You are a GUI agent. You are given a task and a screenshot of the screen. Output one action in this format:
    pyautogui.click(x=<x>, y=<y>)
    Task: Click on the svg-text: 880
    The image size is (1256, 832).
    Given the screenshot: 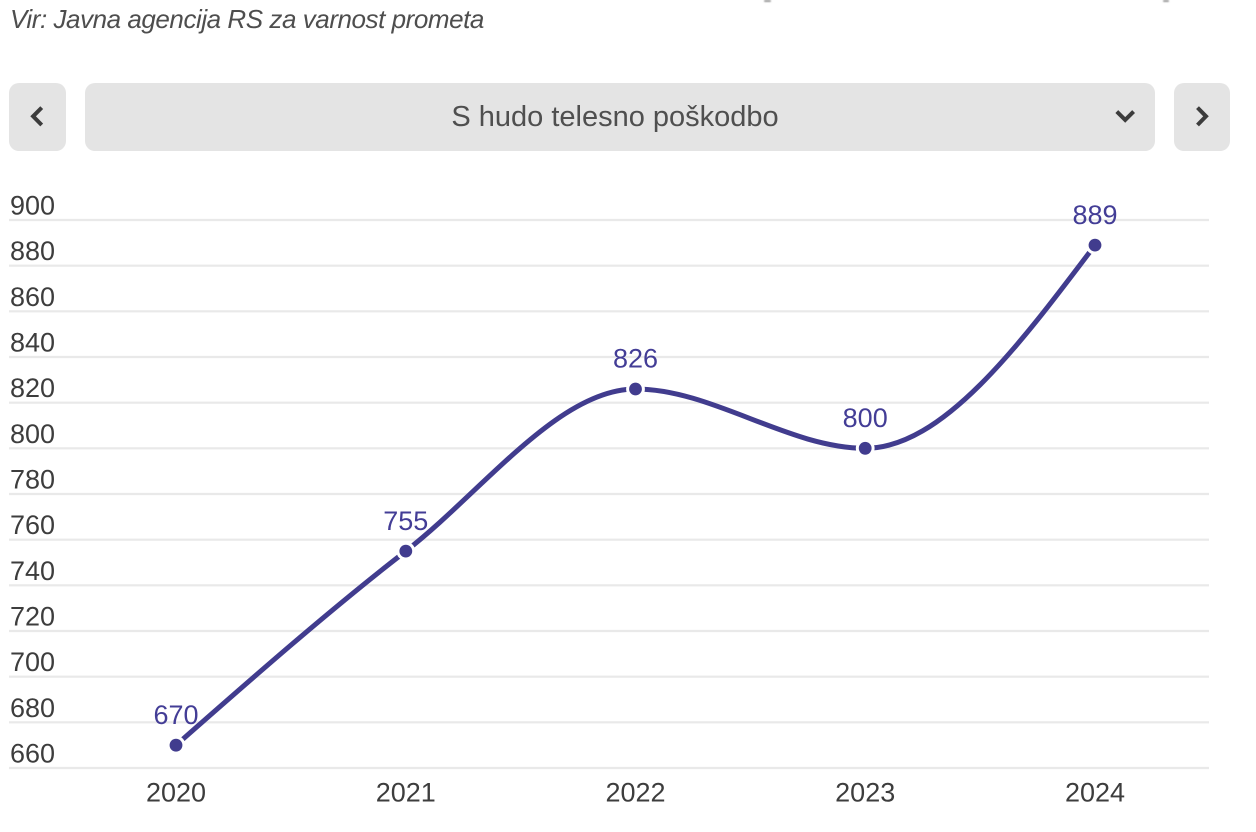 What is the action you would take?
    pyautogui.click(x=32, y=251)
    